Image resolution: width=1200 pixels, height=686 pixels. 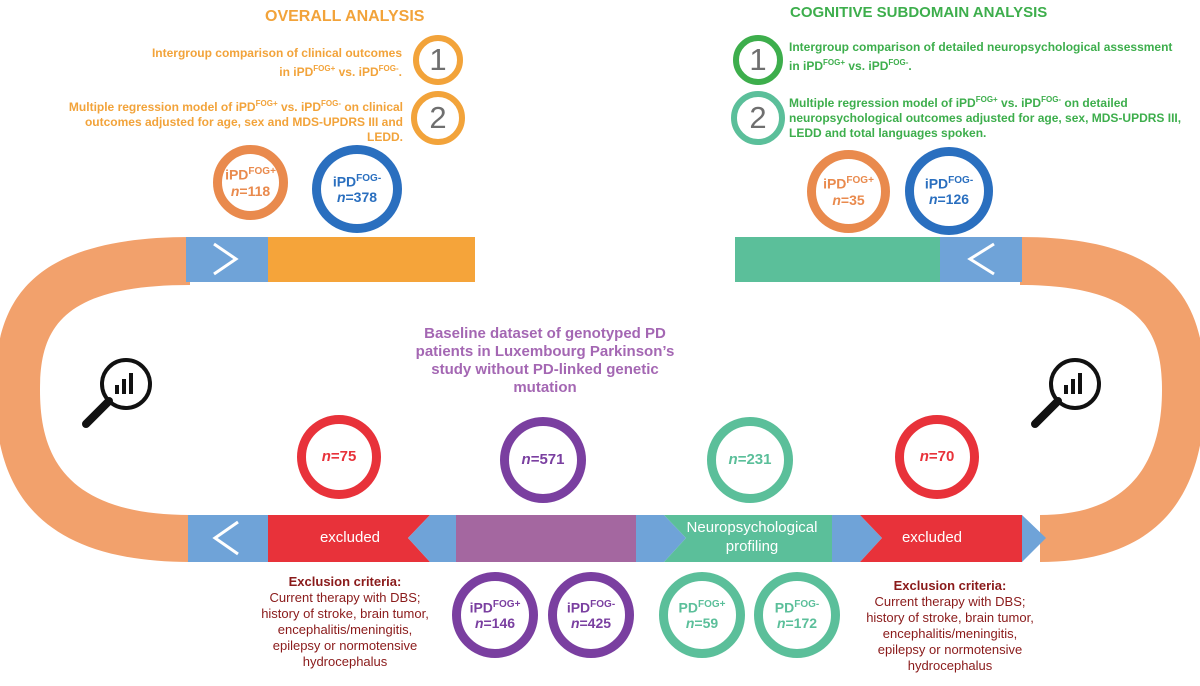 I want to click on top-right-chevron-icon, so click(x=981, y=259).